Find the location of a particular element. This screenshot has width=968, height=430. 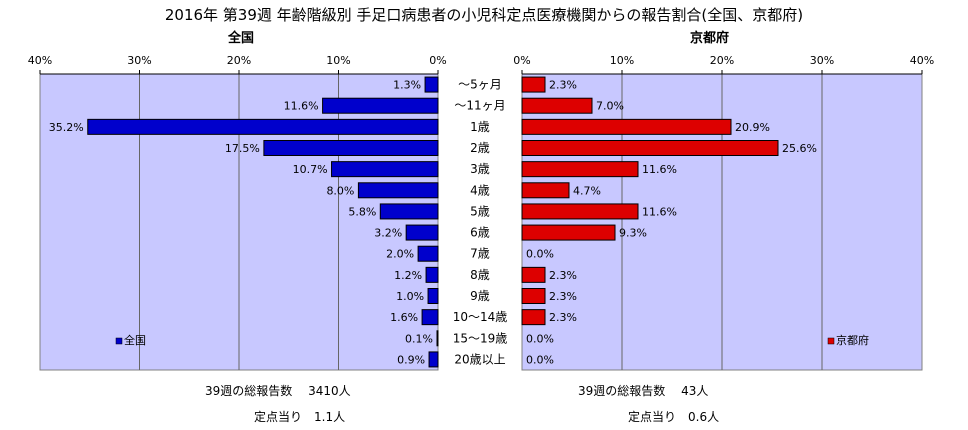

national-data-label: 5.8% is located at coordinates (362, 211).